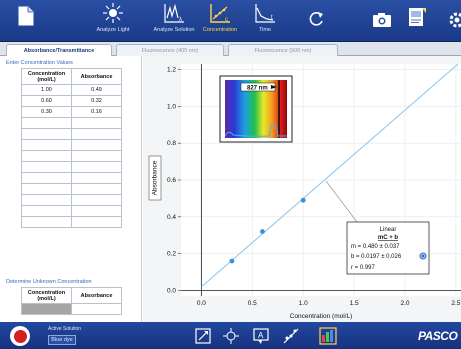  Describe the element at coordinates (231, 336) in the screenshot. I see `crosshair-icon` at that location.